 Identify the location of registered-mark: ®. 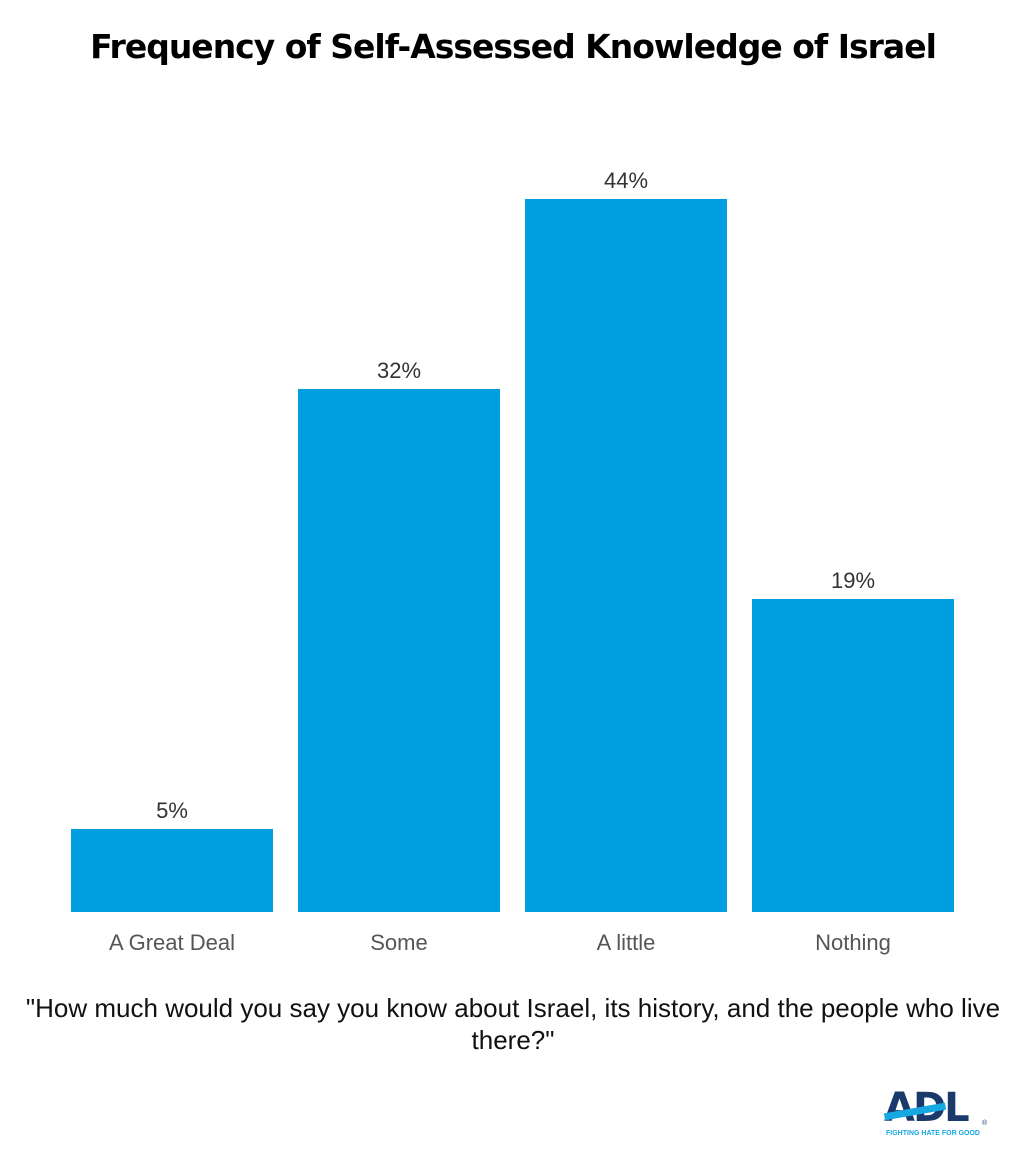
(985, 1123).